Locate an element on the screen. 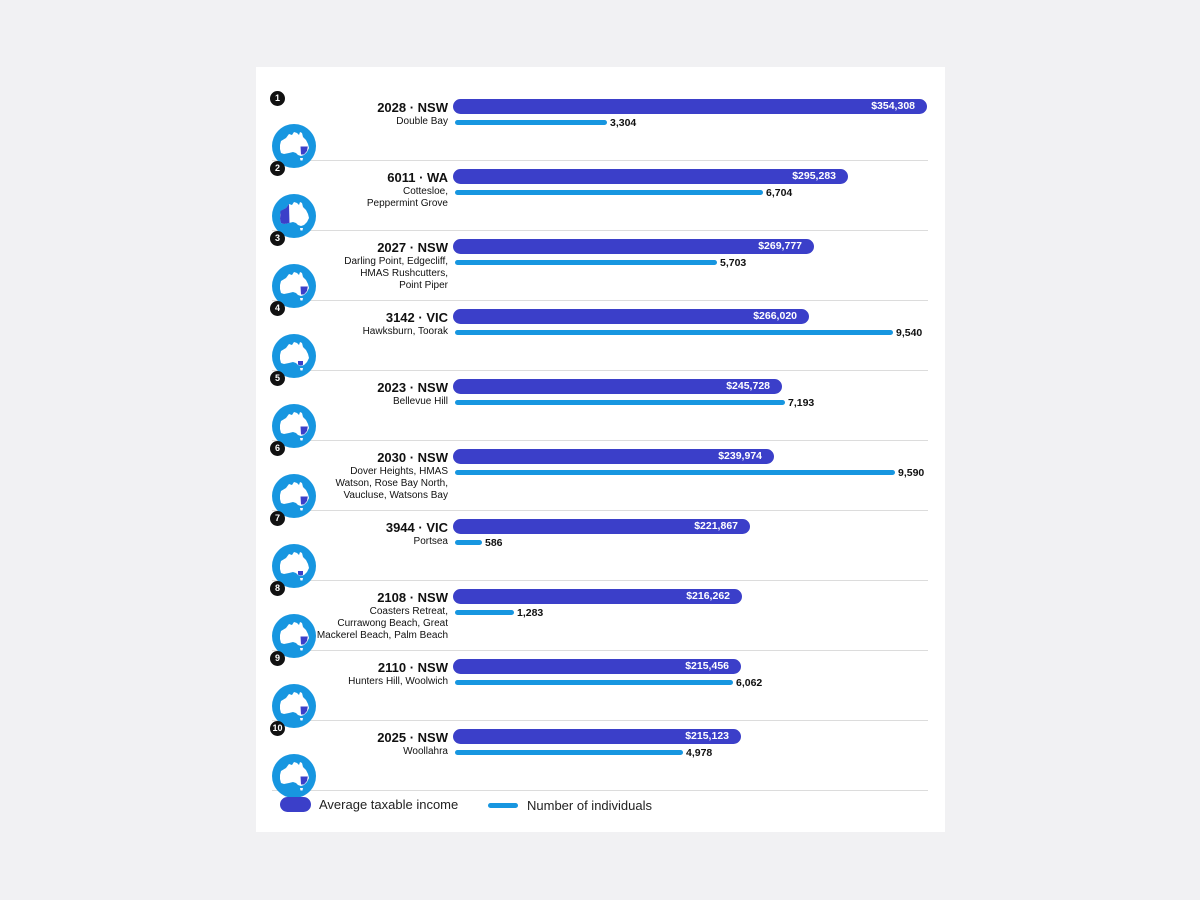  suburbs-label: Portsea is located at coordinates (380, 542).